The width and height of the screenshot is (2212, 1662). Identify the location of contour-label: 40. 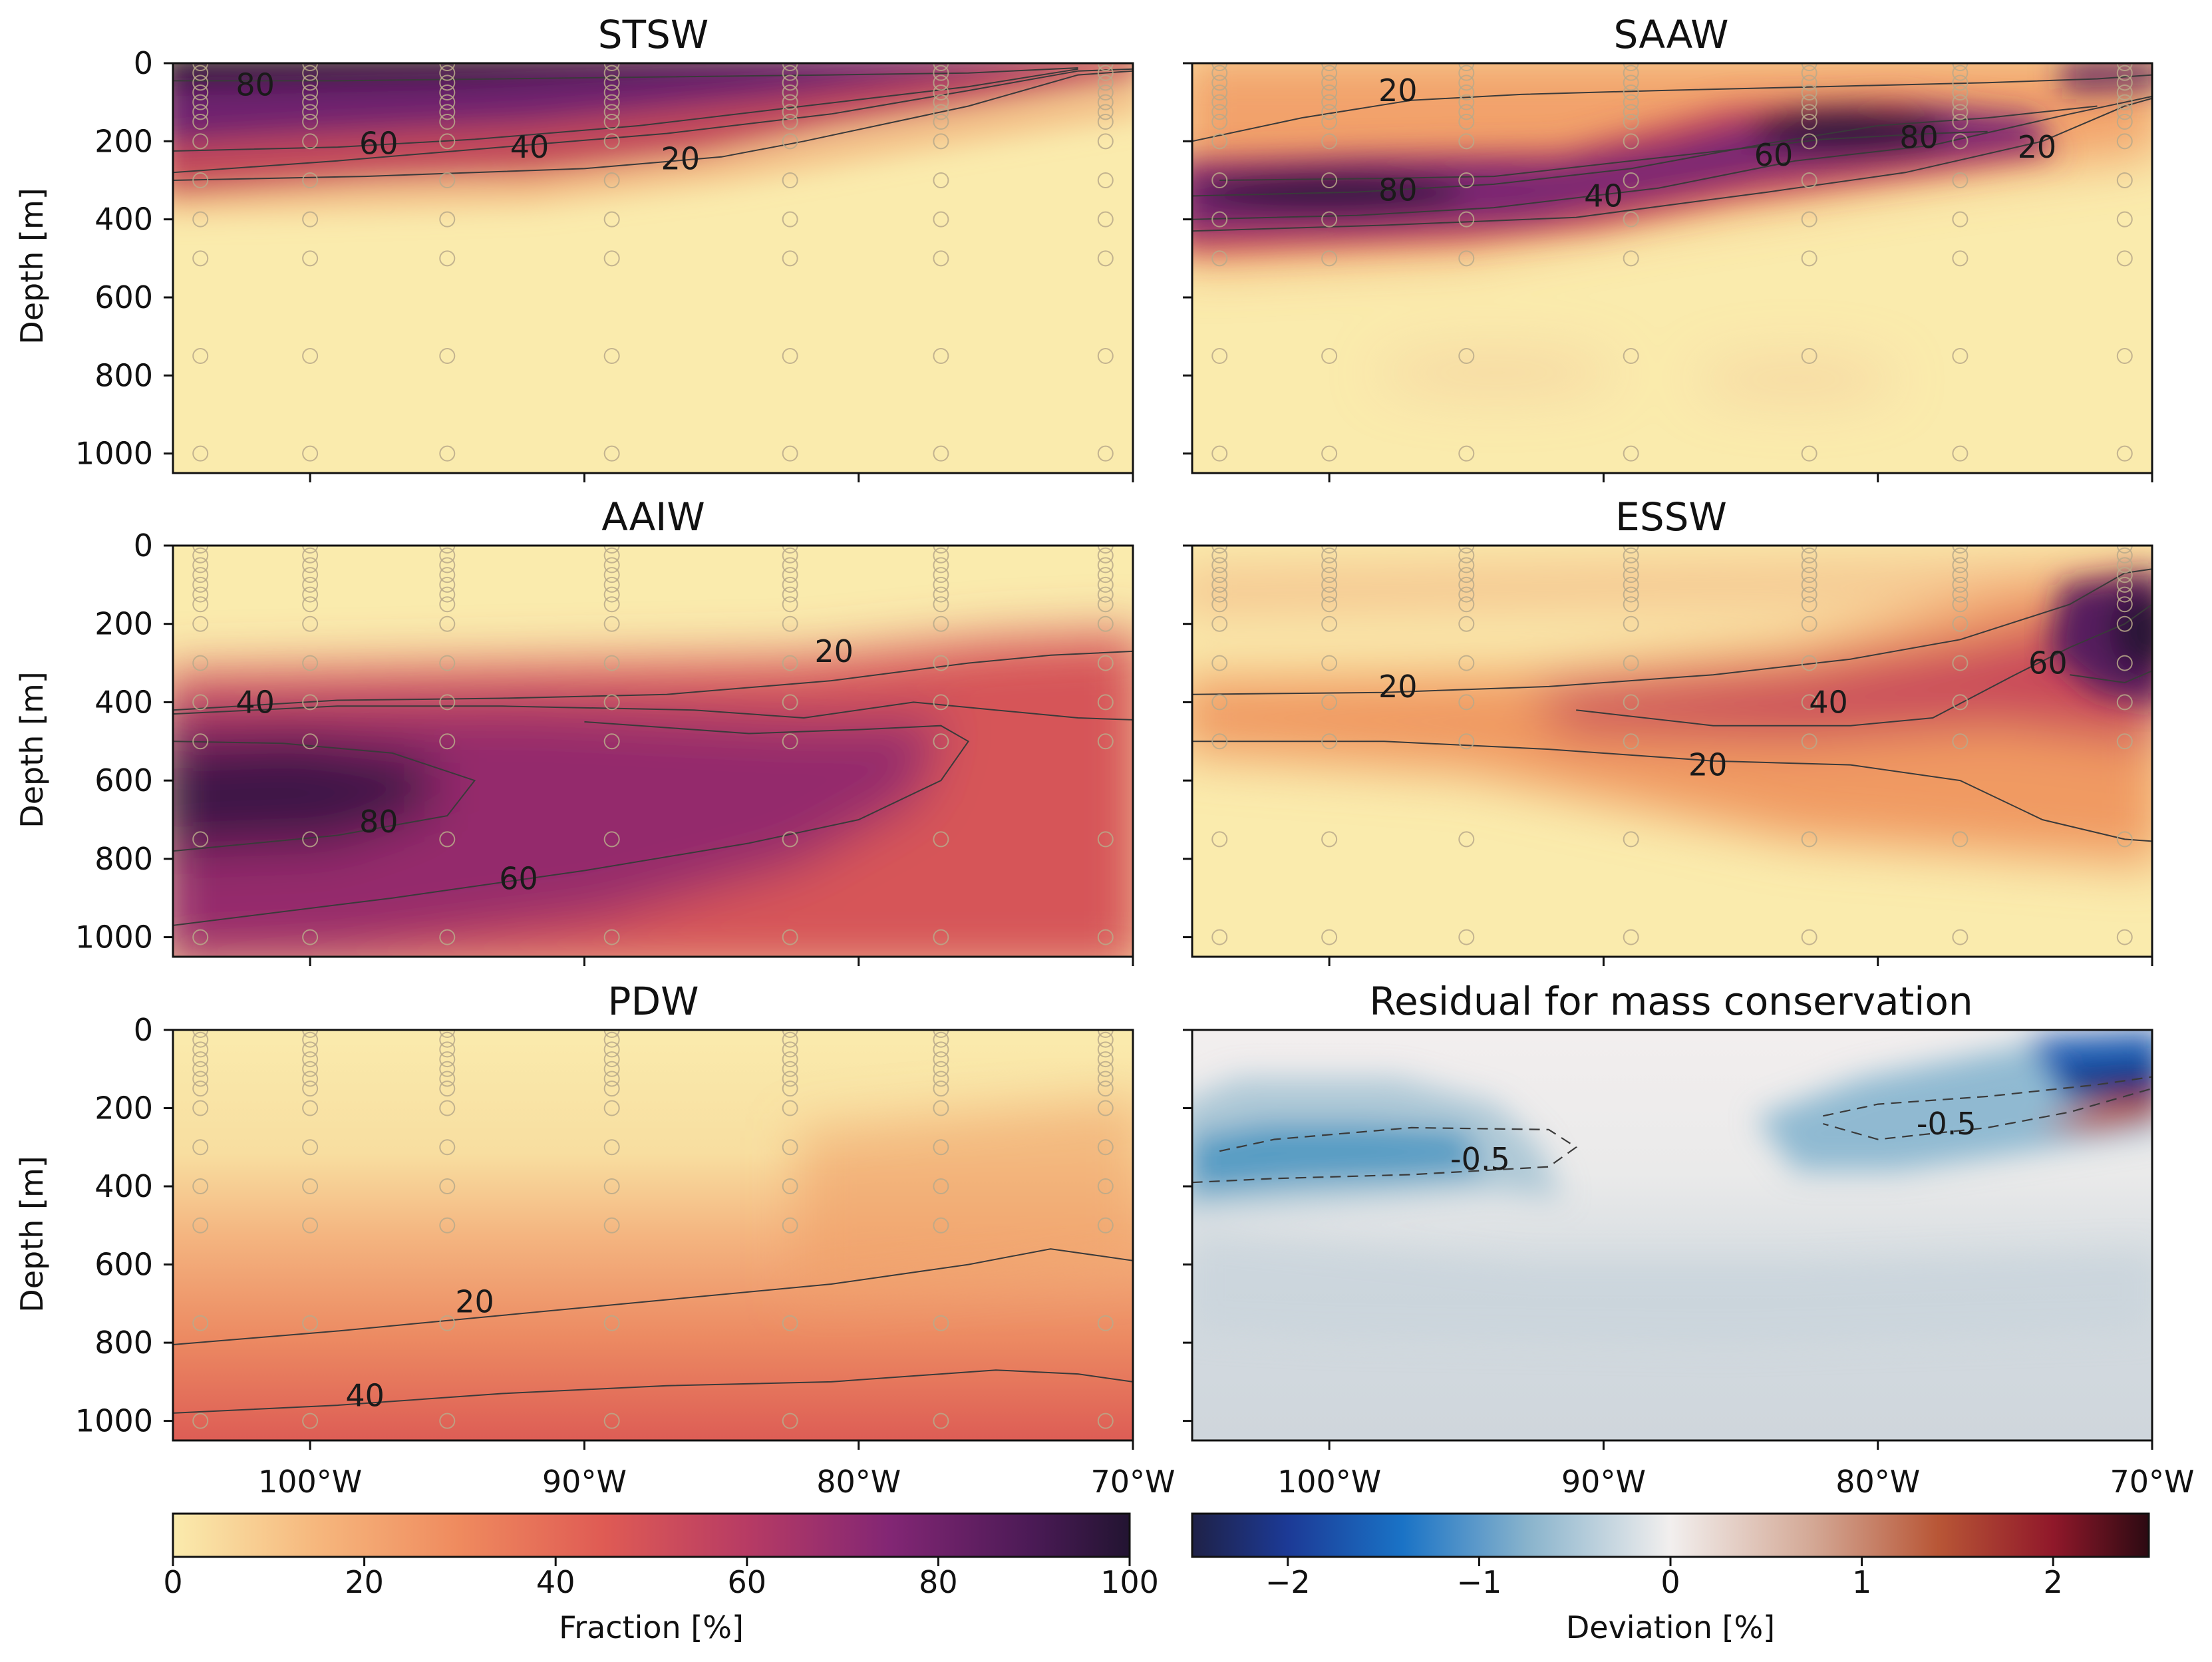
(1604, 196).